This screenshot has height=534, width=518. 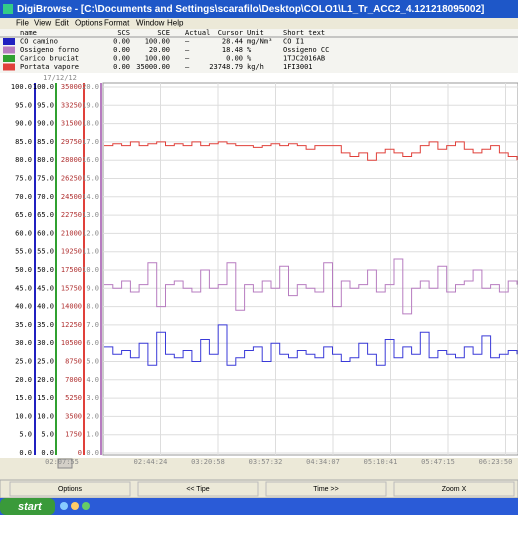 I want to click on button-label: Time >>, so click(x=325, y=489).